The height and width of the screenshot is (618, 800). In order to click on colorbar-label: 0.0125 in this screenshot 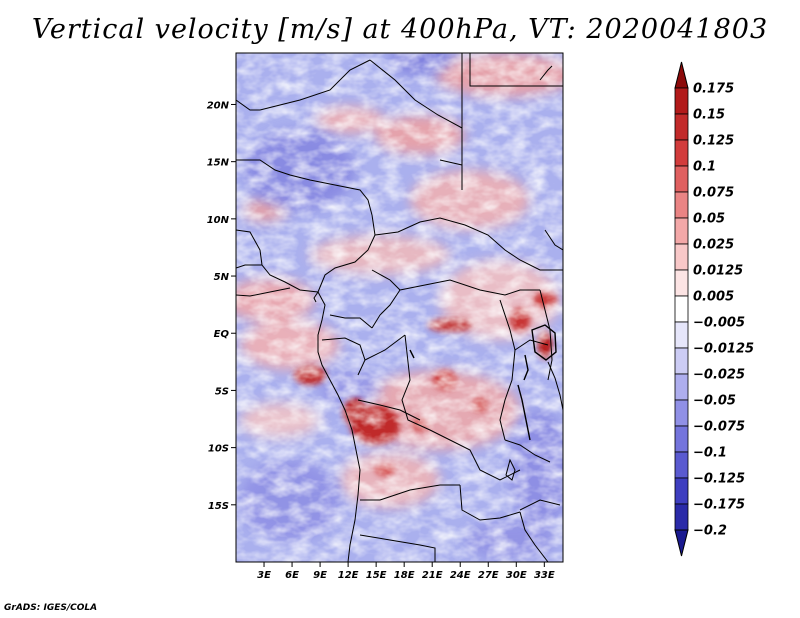, I will do `click(718, 271)`.